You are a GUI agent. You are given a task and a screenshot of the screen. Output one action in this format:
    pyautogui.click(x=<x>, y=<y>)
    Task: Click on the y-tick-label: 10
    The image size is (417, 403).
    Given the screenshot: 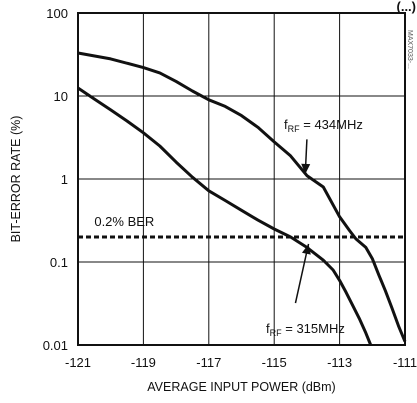 What is the action you would take?
    pyautogui.click(x=61, y=96)
    